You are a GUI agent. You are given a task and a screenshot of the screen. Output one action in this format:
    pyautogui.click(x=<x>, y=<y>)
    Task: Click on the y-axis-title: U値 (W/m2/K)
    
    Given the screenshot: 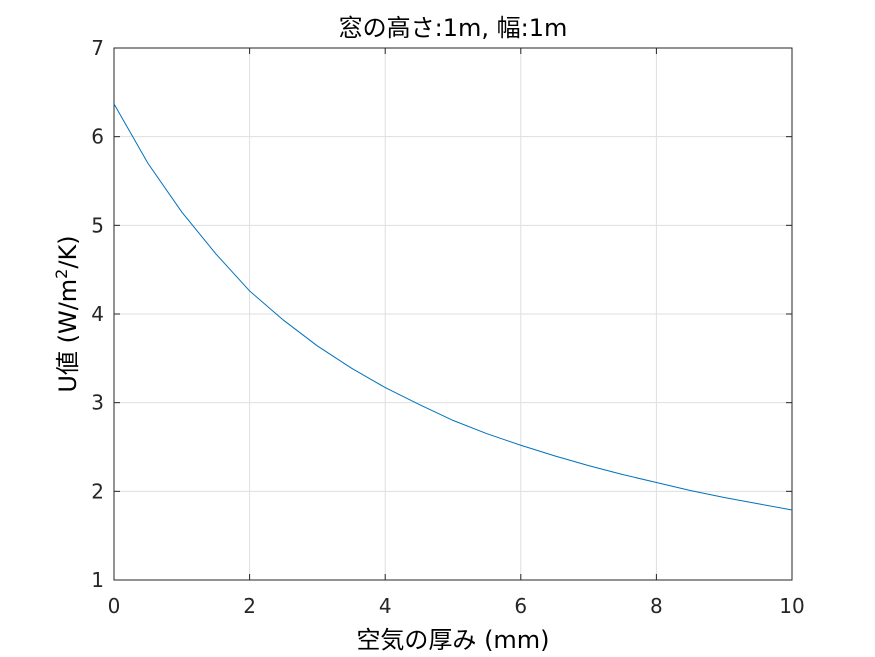 What is the action you would take?
    pyautogui.click(x=67, y=313)
    